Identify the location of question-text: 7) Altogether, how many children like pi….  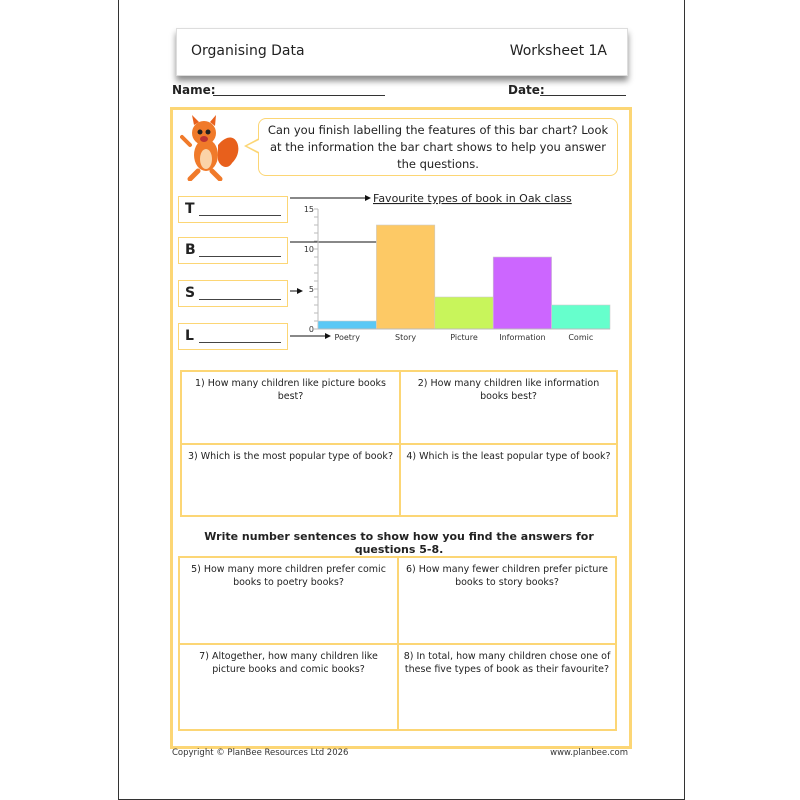
(288, 663).